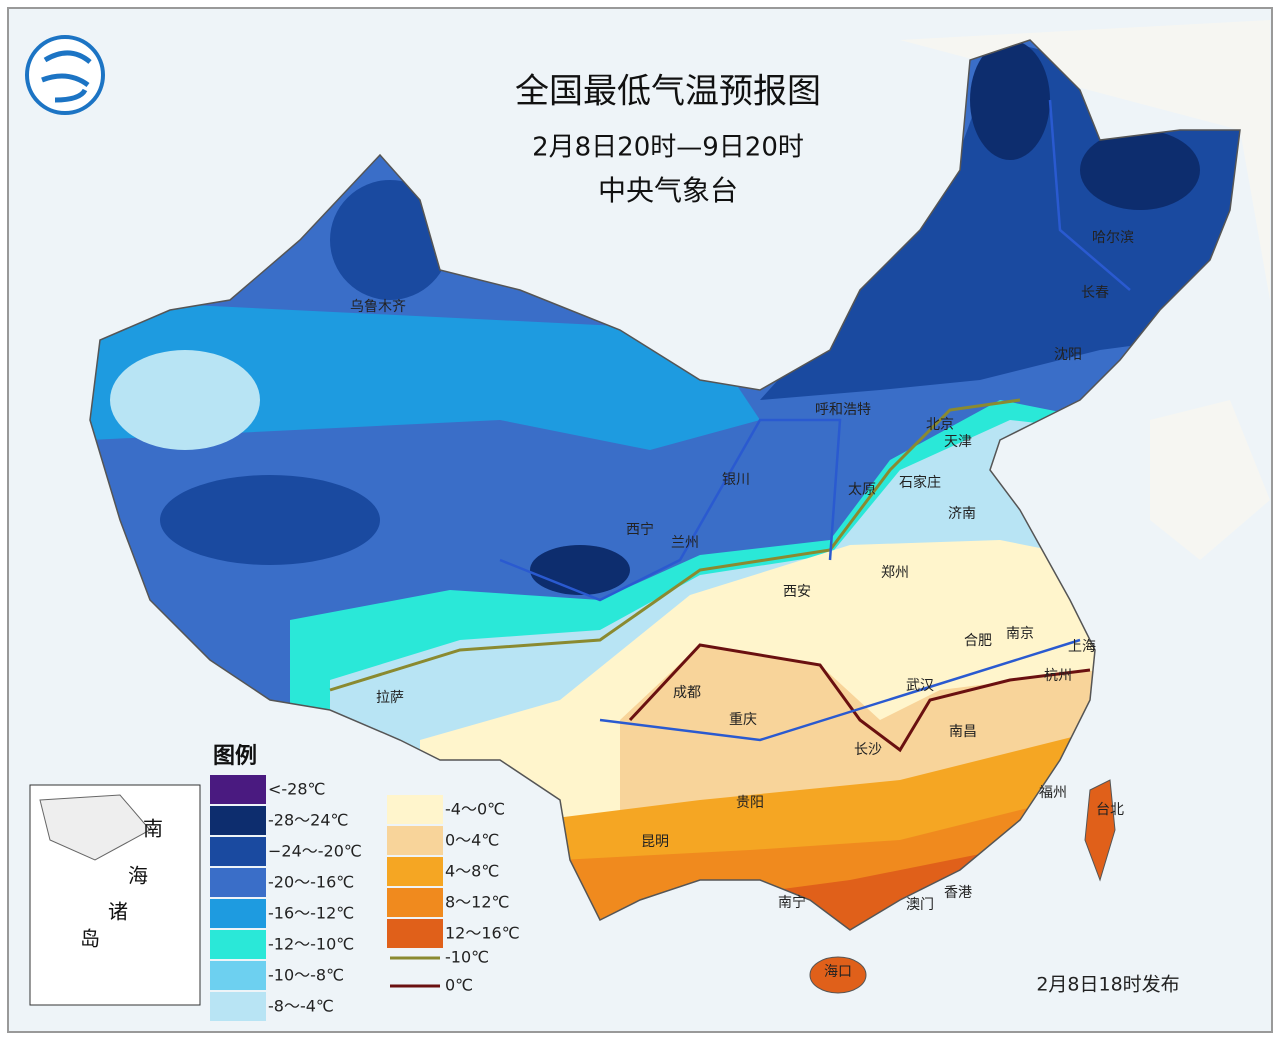  I want to click on inset-land, so click(95, 827).